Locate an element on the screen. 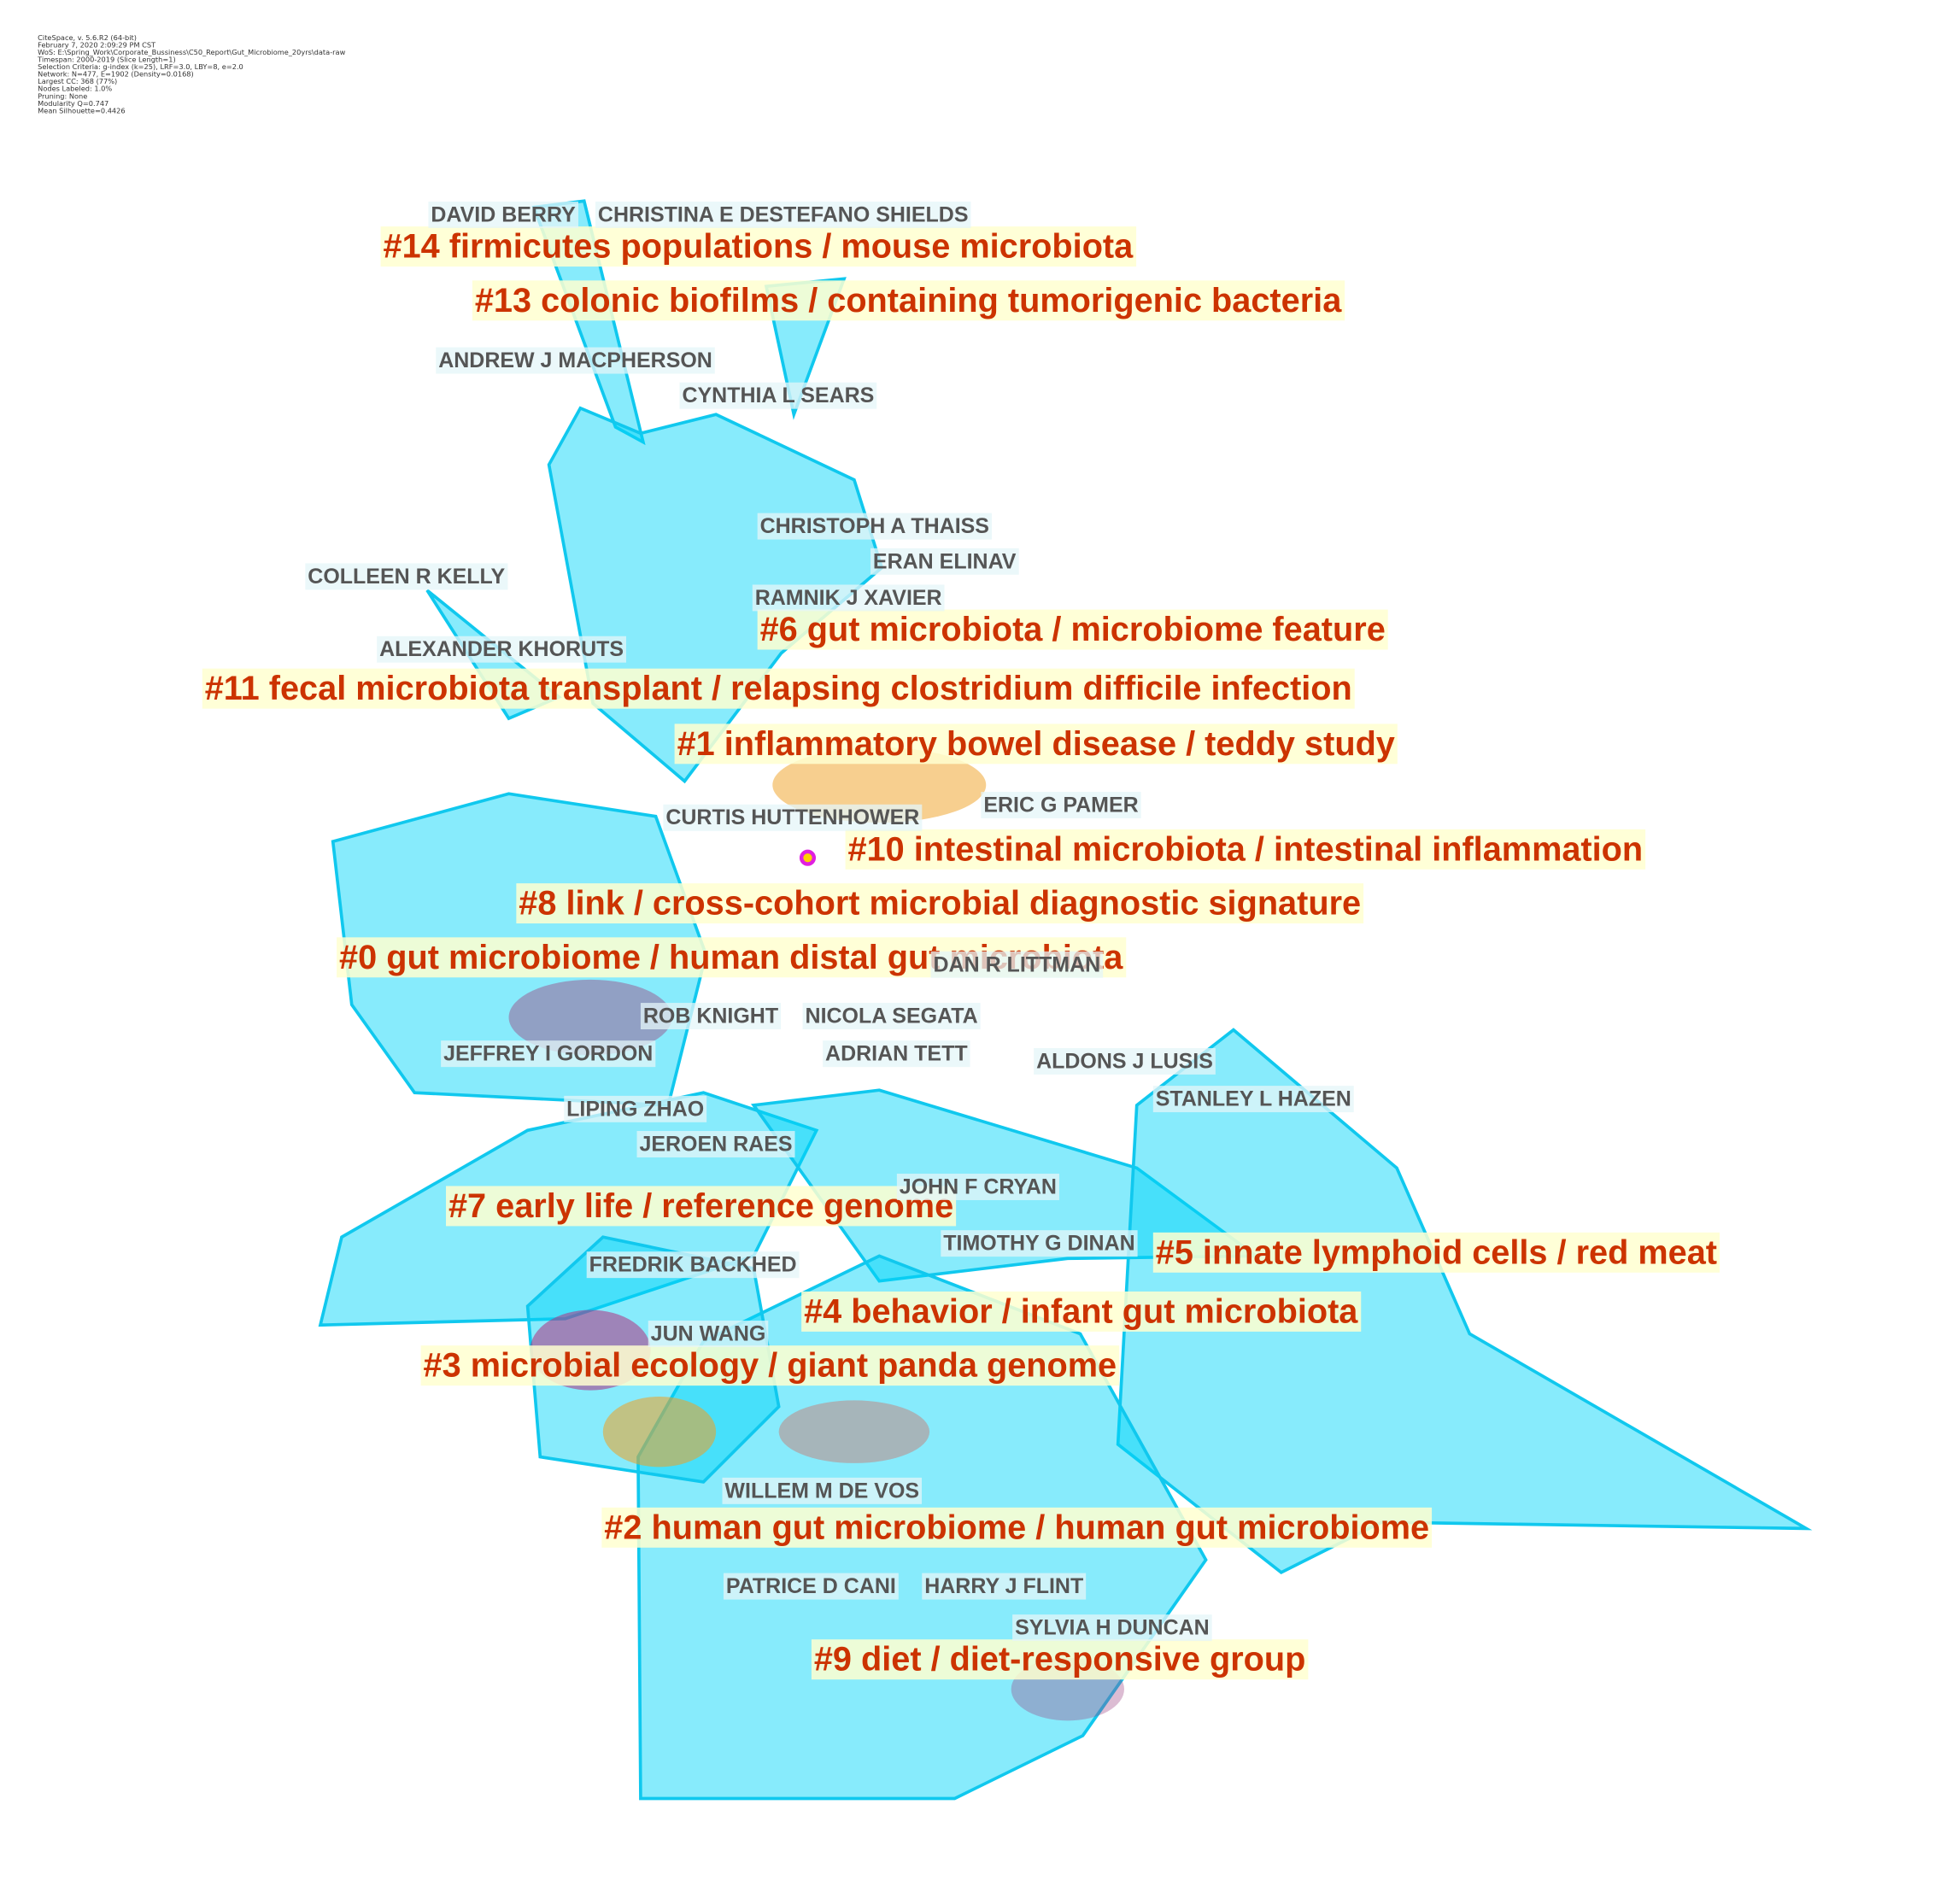 Image resolution: width=1952 pixels, height=1904 pixels. cluster-label-group: #5 innate lymphoid cells / red meat is located at coordinates (1436, 1252).